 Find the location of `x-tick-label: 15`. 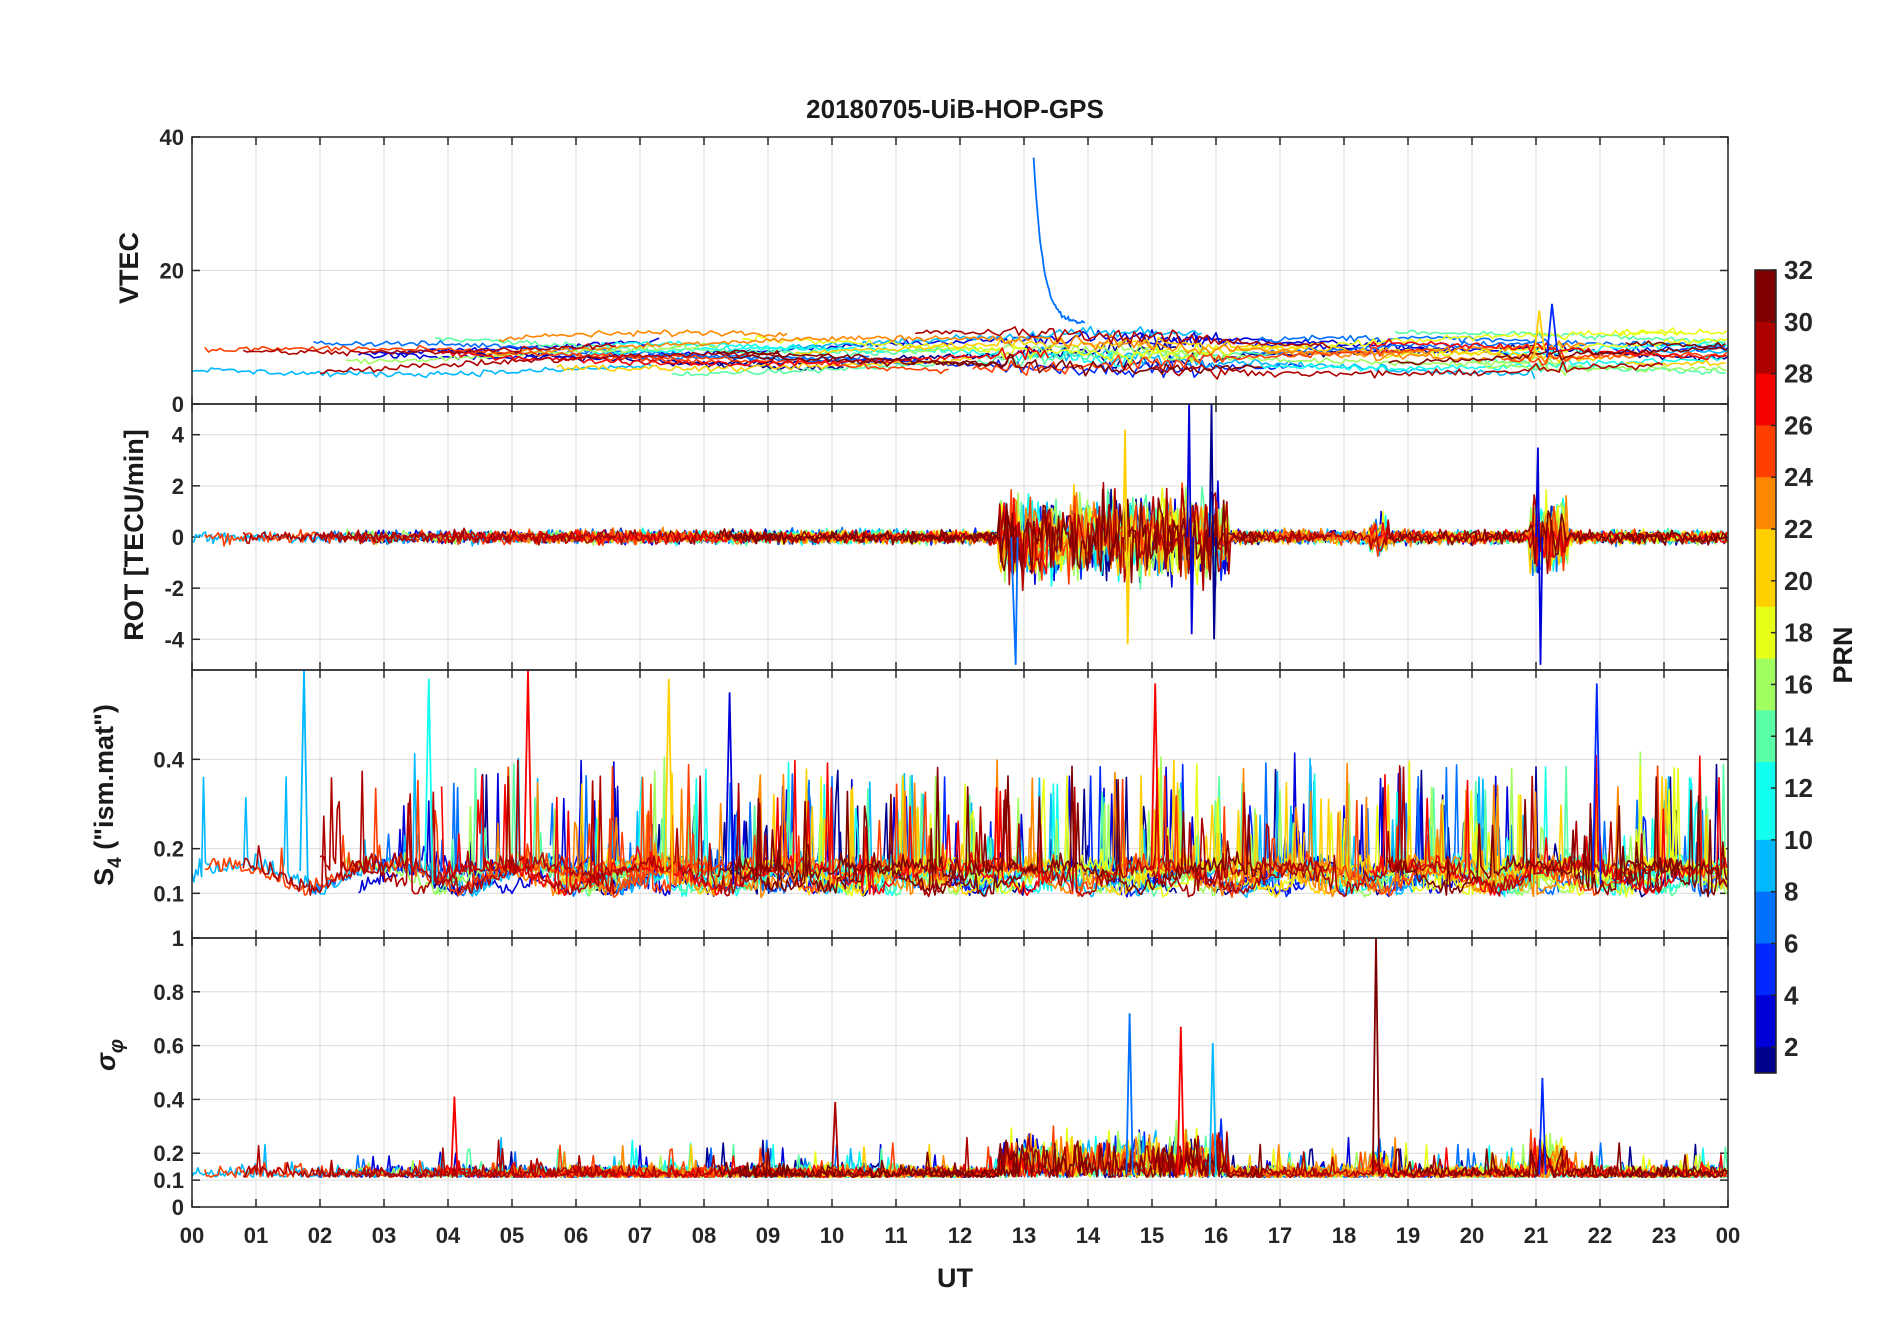

x-tick-label: 15 is located at coordinates (1152, 1235).